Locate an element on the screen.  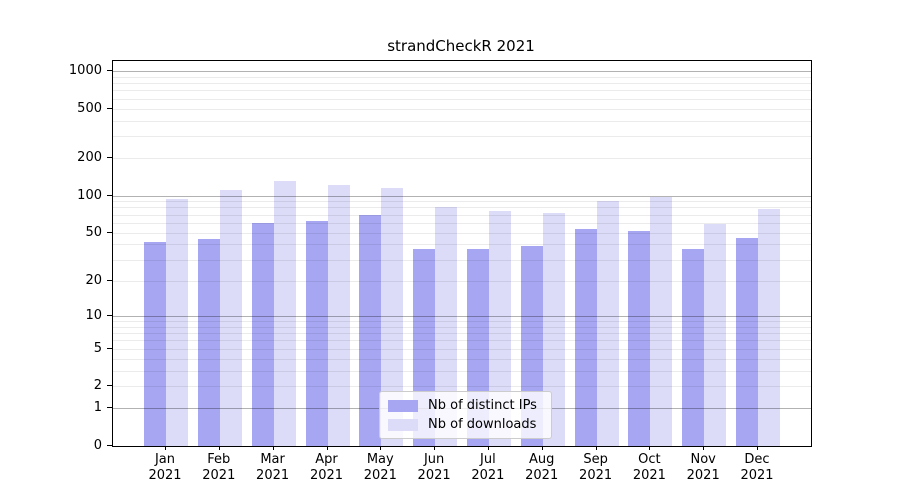
legend: Nb of distinct IPs Nb of downloads is located at coordinates (465, 415).